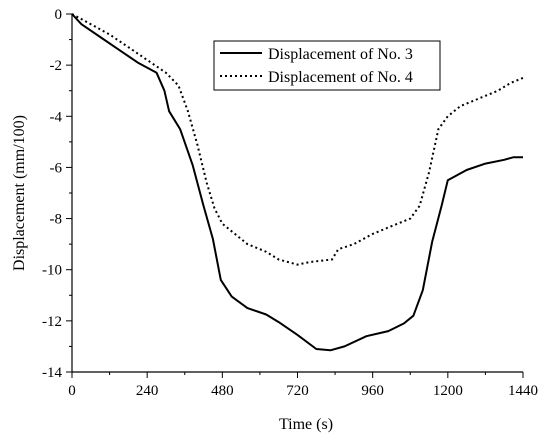 Image resolution: width=550 pixels, height=441 pixels. What do you see at coordinates (56, 117) in the screenshot?
I see `y-tick-label: -4` at bounding box center [56, 117].